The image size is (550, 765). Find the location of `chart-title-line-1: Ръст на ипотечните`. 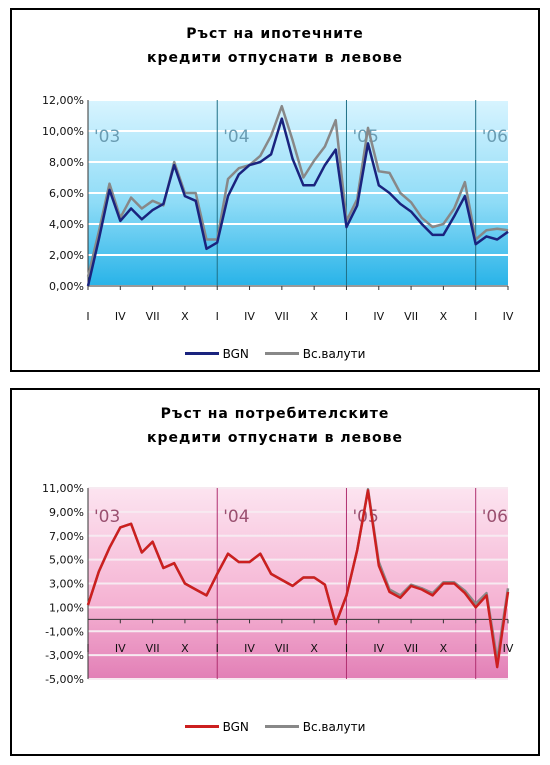

chart-title-line-1: Ръст на ипотечните is located at coordinates (275, 34).